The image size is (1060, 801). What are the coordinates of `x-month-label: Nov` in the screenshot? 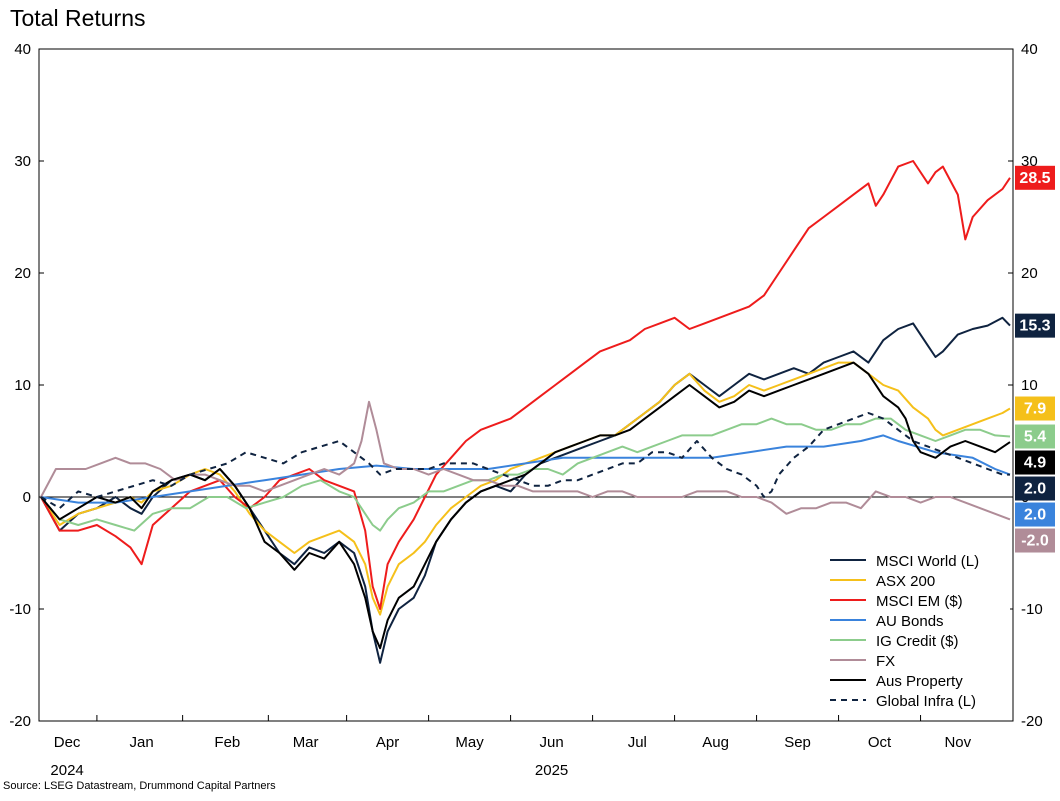 It's located at (957, 742).